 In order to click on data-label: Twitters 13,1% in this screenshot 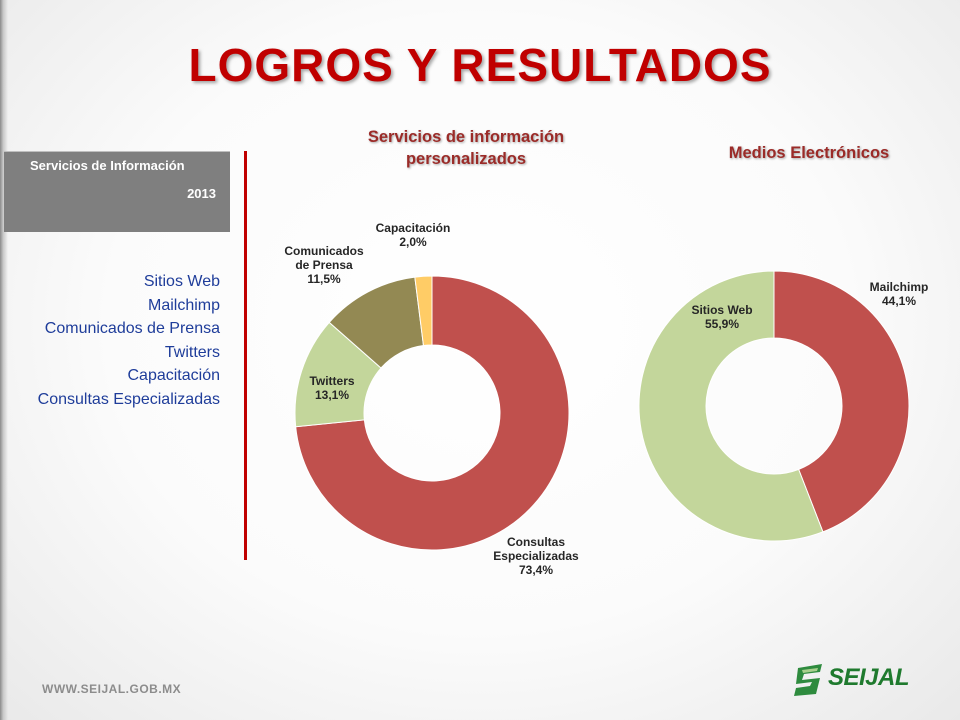, I will do `click(331, 388)`.